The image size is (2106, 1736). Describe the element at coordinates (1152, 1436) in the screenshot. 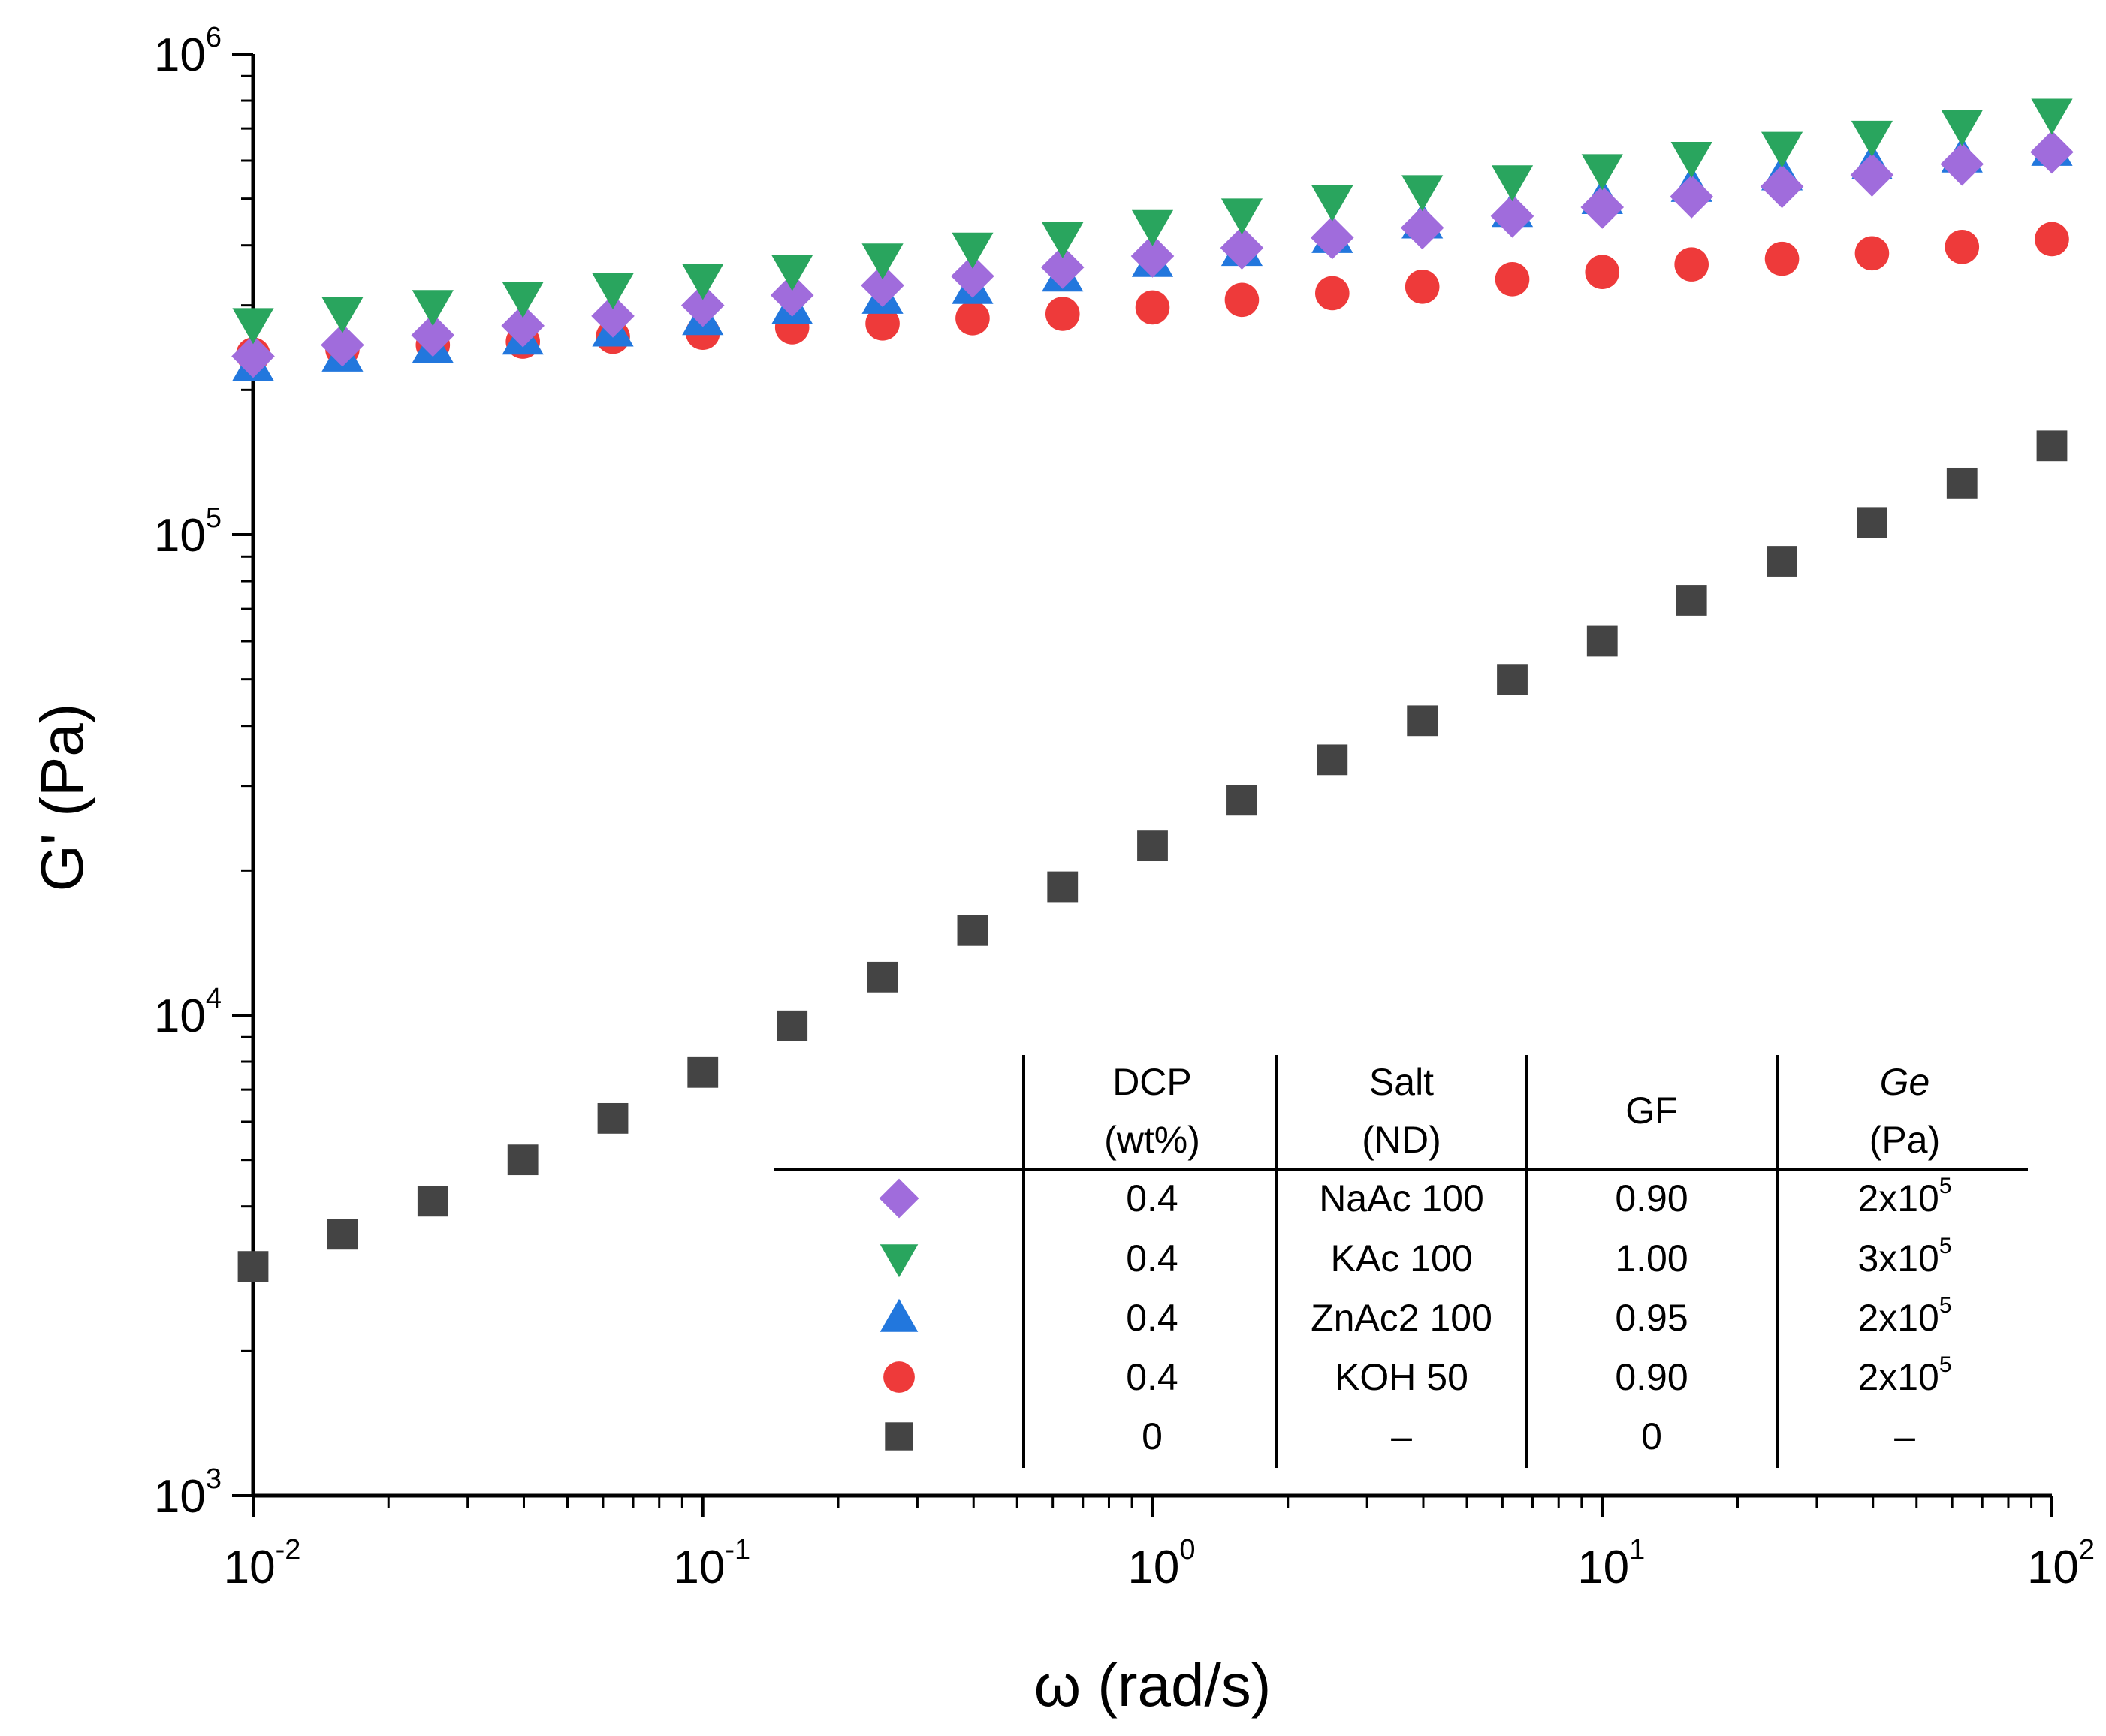

I see `table-cell-dcp: 0` at that location.